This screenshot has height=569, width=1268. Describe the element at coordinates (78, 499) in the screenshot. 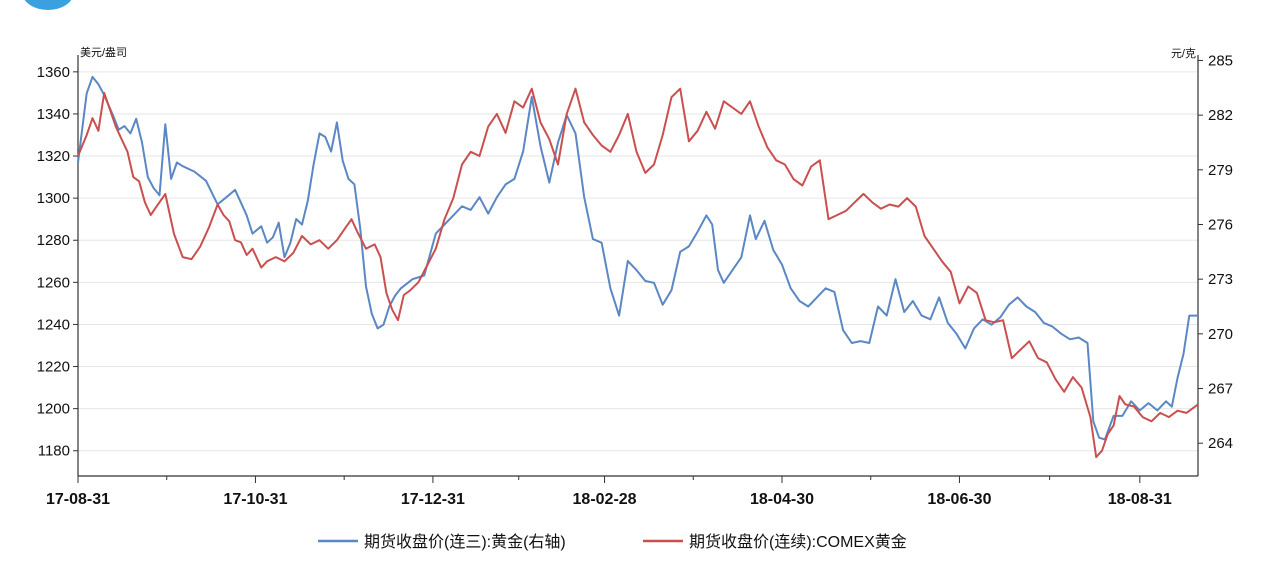

I see `x-tick-label: 17-08-31` at that location.